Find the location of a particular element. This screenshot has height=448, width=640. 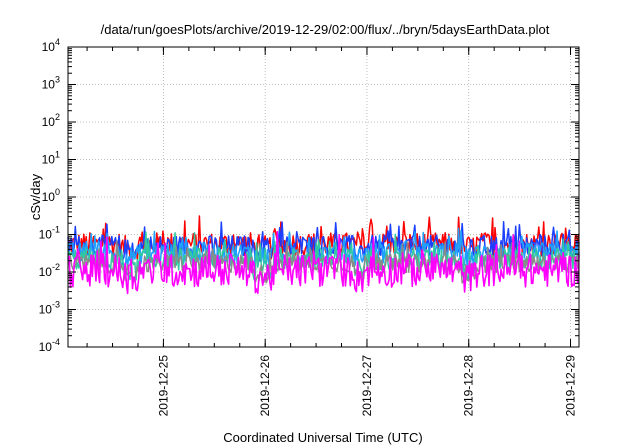

y-tick-label: 10⁰ is located at coordinates (51, 195).